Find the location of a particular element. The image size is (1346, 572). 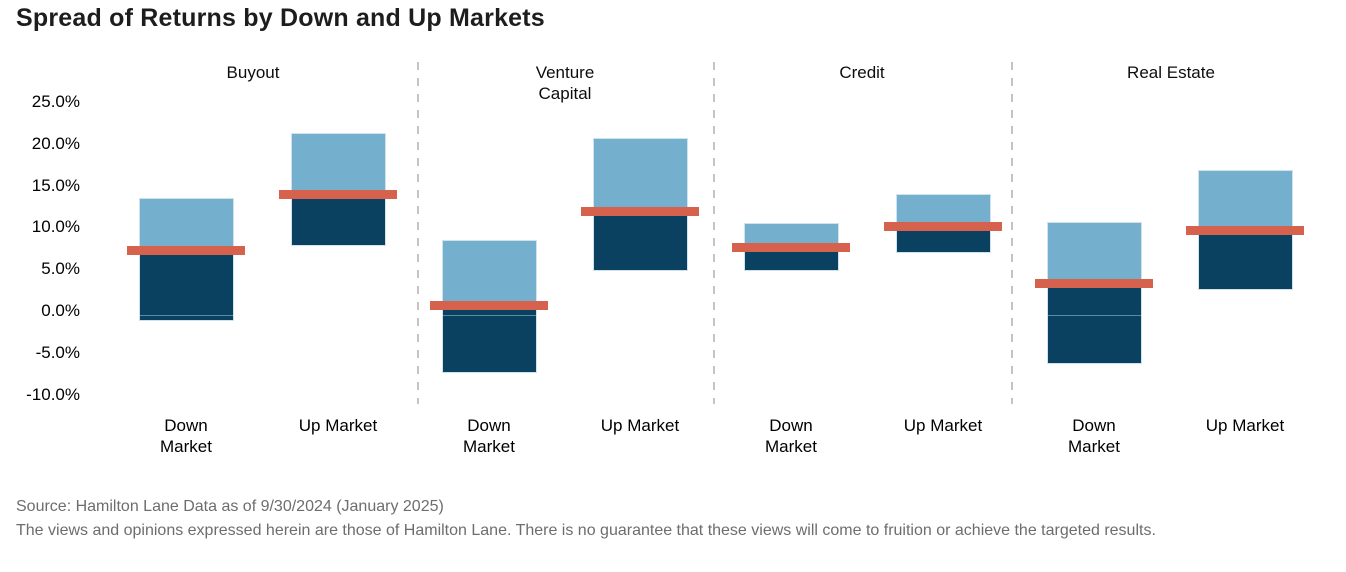

range-bar-buyout-down-market is located at coordinates (186, 259).